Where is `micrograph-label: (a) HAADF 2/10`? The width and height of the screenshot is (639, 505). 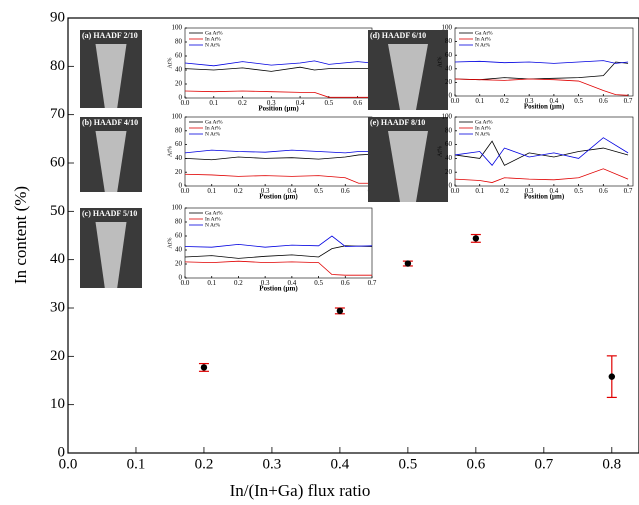
micrograph-label: (a) HAADF 2/10 is located at coordinates (110, 35).